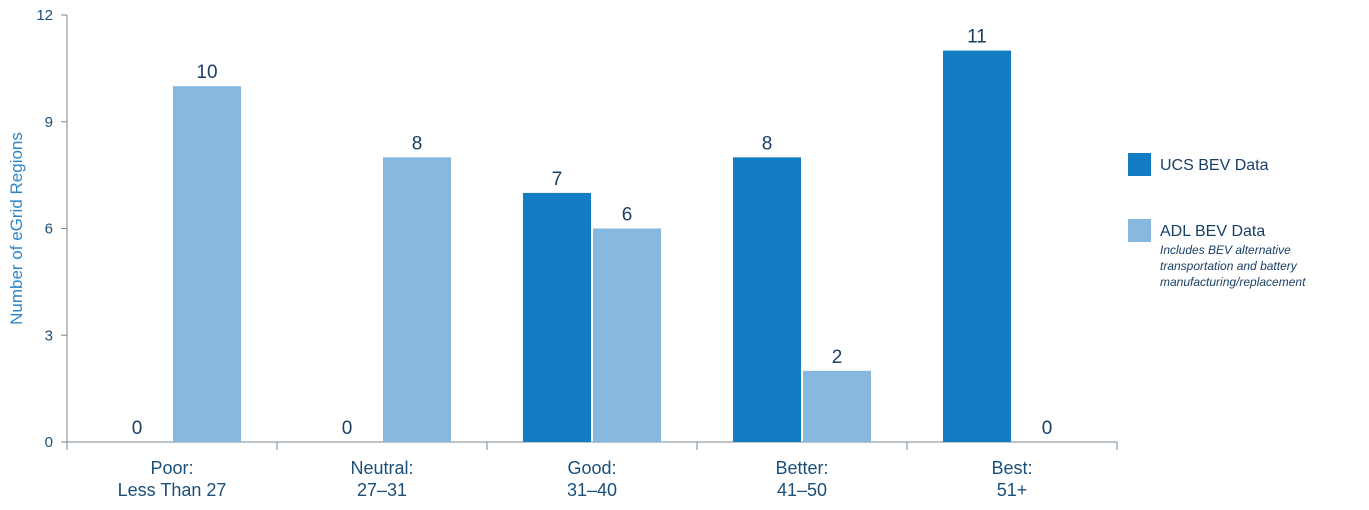  What do you see at coordinates (592, 479) in the screenshot?
I see `x-category-label: Good: 31–40` at bounding box center [592, 479].